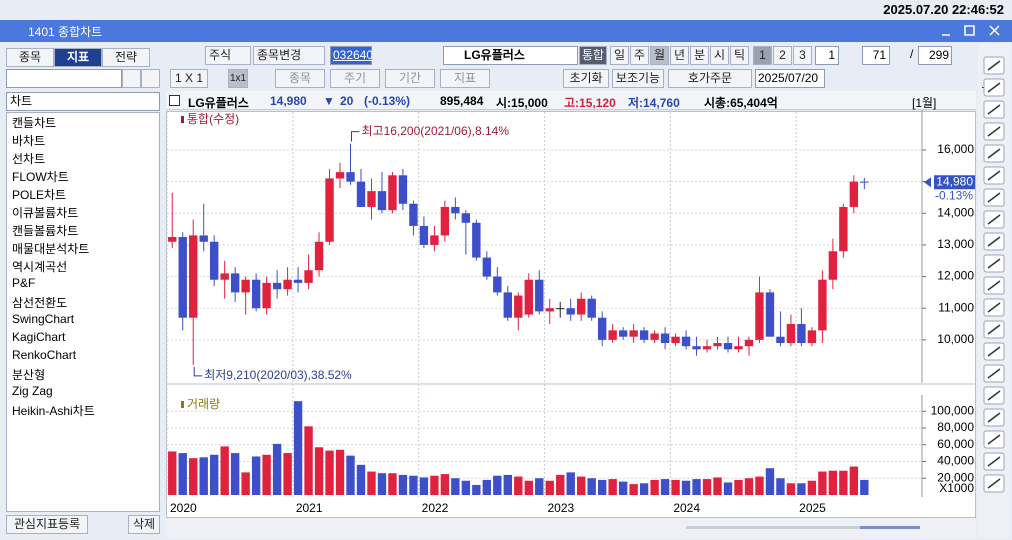 The width and height of the screenshot is (1012, 540). I want to click on list-item: FLOW차트, so click(40, 177).